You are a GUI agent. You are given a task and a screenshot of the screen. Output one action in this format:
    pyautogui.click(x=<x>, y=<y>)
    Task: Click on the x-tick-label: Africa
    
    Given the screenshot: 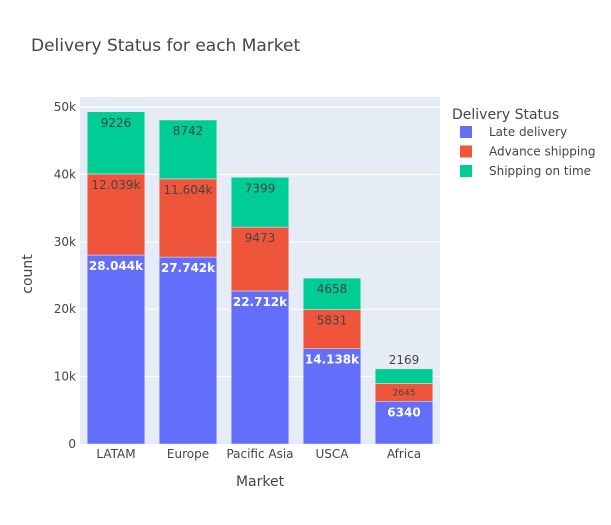 What is the action you would take?
    pyautogui.click(x=404, y=454)
    